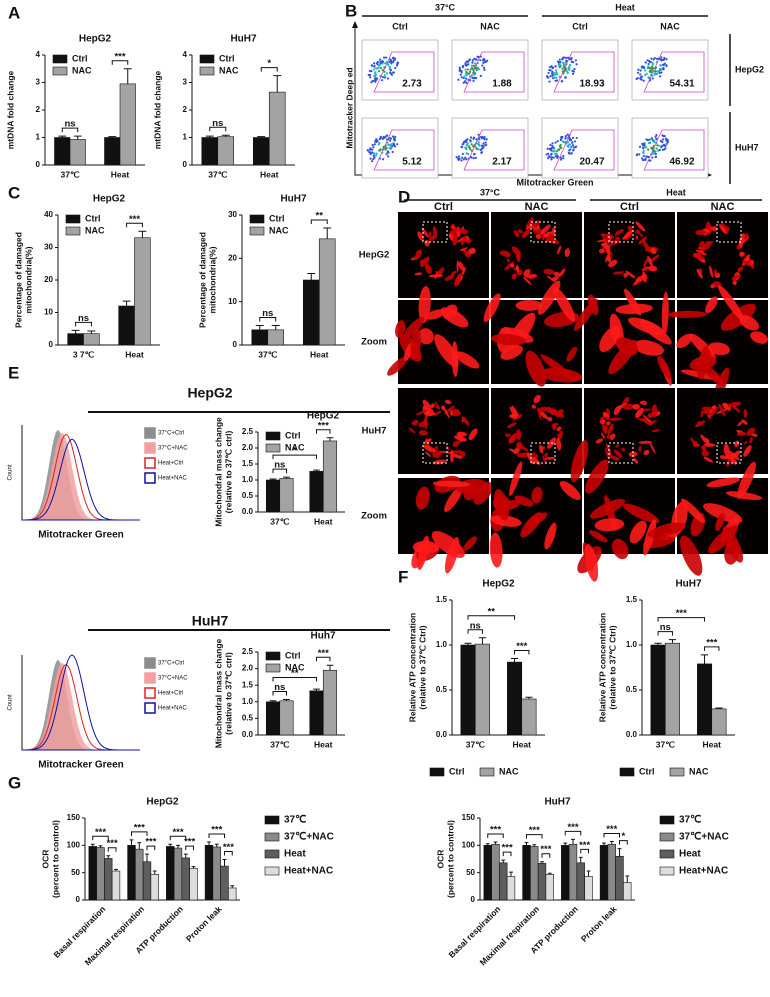 The image size is (770, 997). What do you see at coordinates (48, 214) in the screenshot?
I see `y-tick-label: 40` at bounding box center [48, 214].